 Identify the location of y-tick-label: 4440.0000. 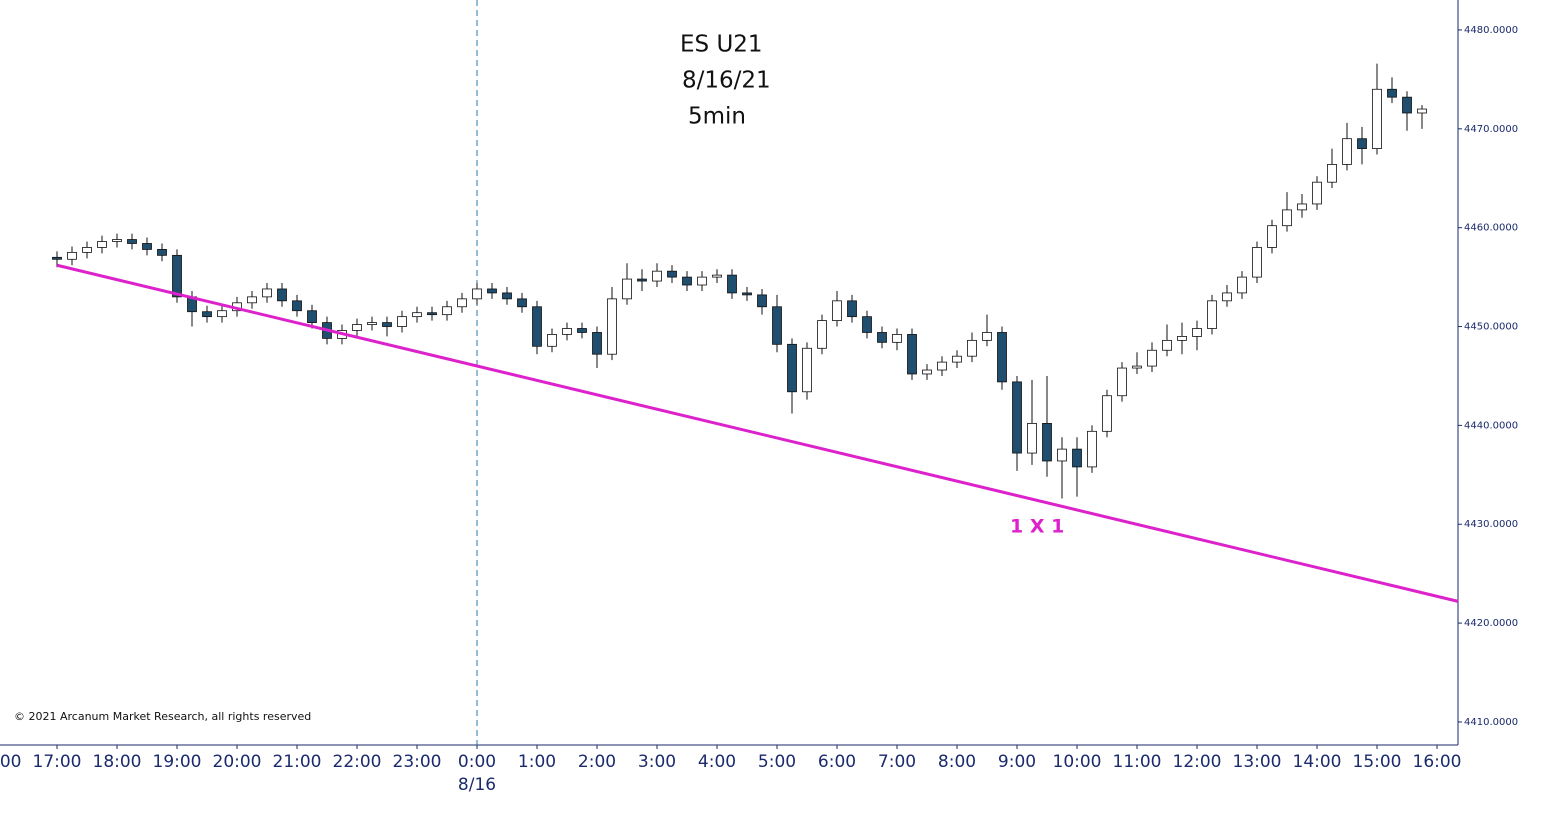
(1491, 425).